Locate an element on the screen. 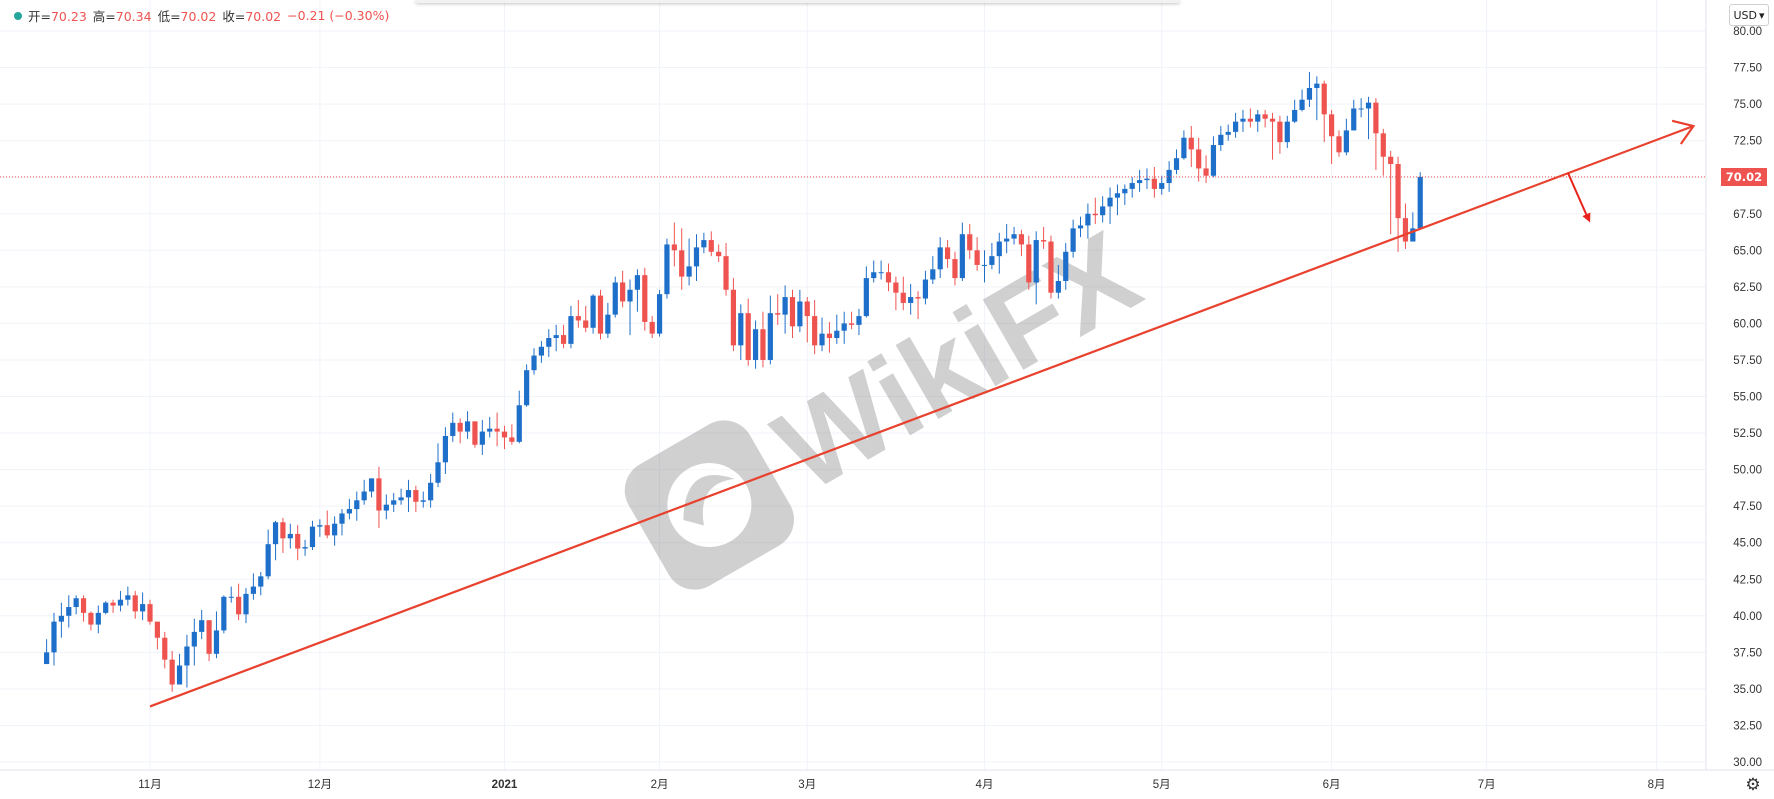 The image size is (1774, 799). currency-selector: USD ▾ is located at coordinates (1749, 15).